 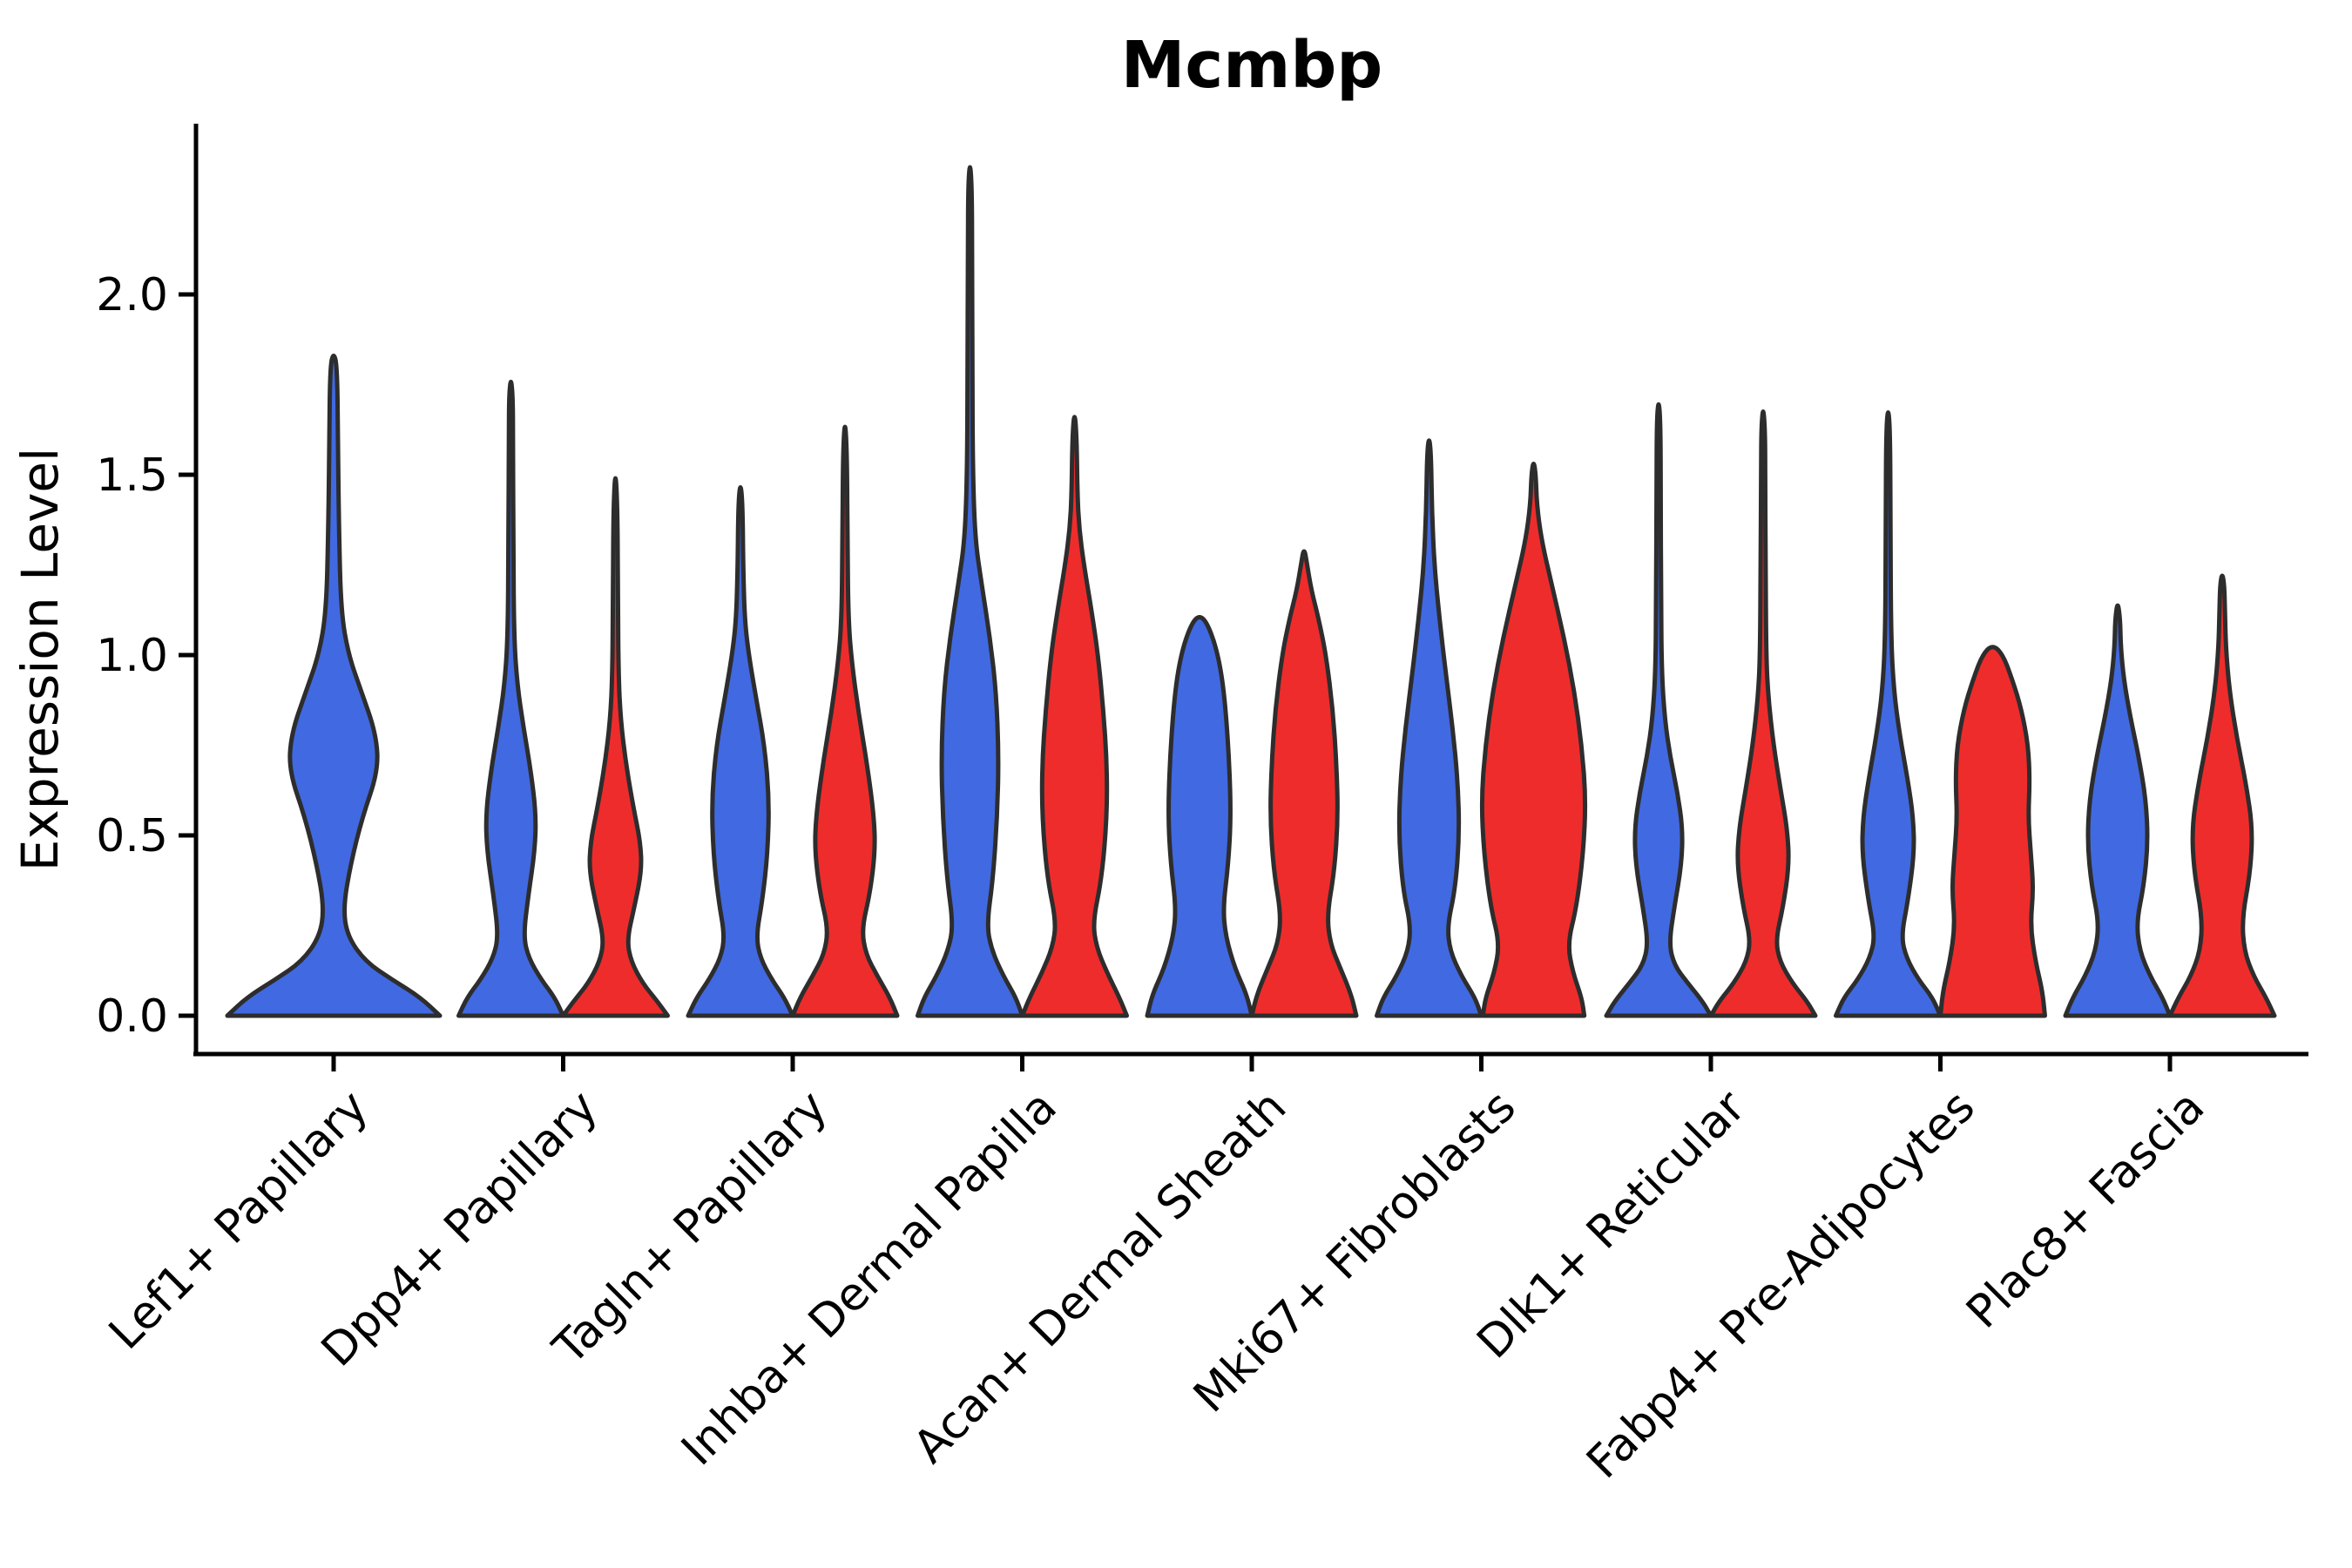 What do you see at coordinates (510, 698) in the screenshot?
I see `violin-1-left` at bounding box center [510, 698].